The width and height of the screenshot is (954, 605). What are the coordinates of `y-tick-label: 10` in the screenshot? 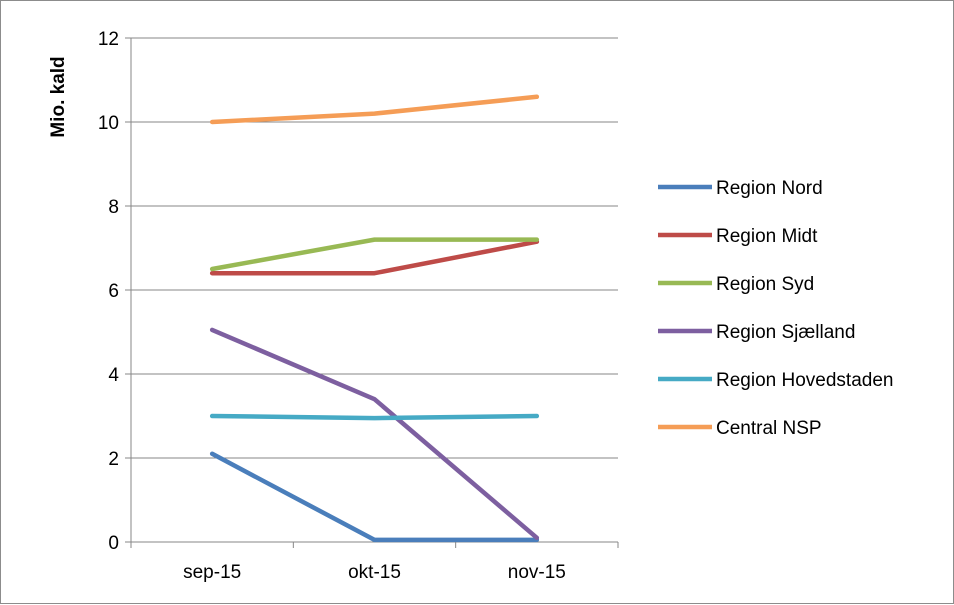 It's located at (108, 123).